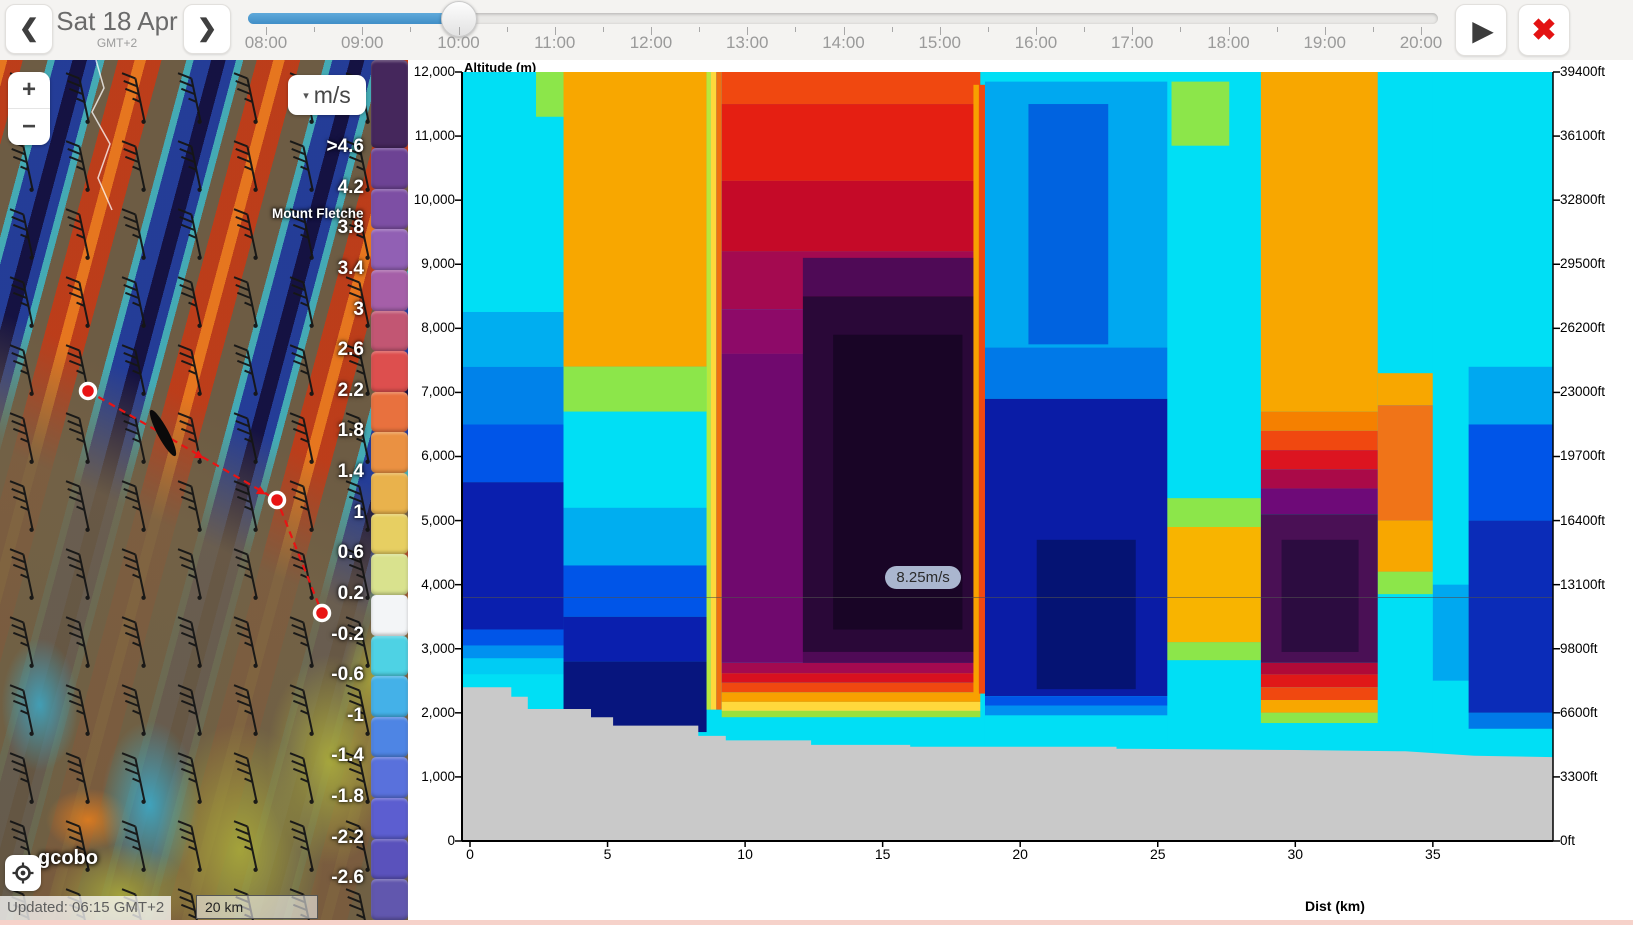 This screenshot has height=925, width=1633. What do you see at coordinates (1583, 456) in the screenshot?
I see `y-right-tick-label: 19700ft` at bounding box center [1583, 456].